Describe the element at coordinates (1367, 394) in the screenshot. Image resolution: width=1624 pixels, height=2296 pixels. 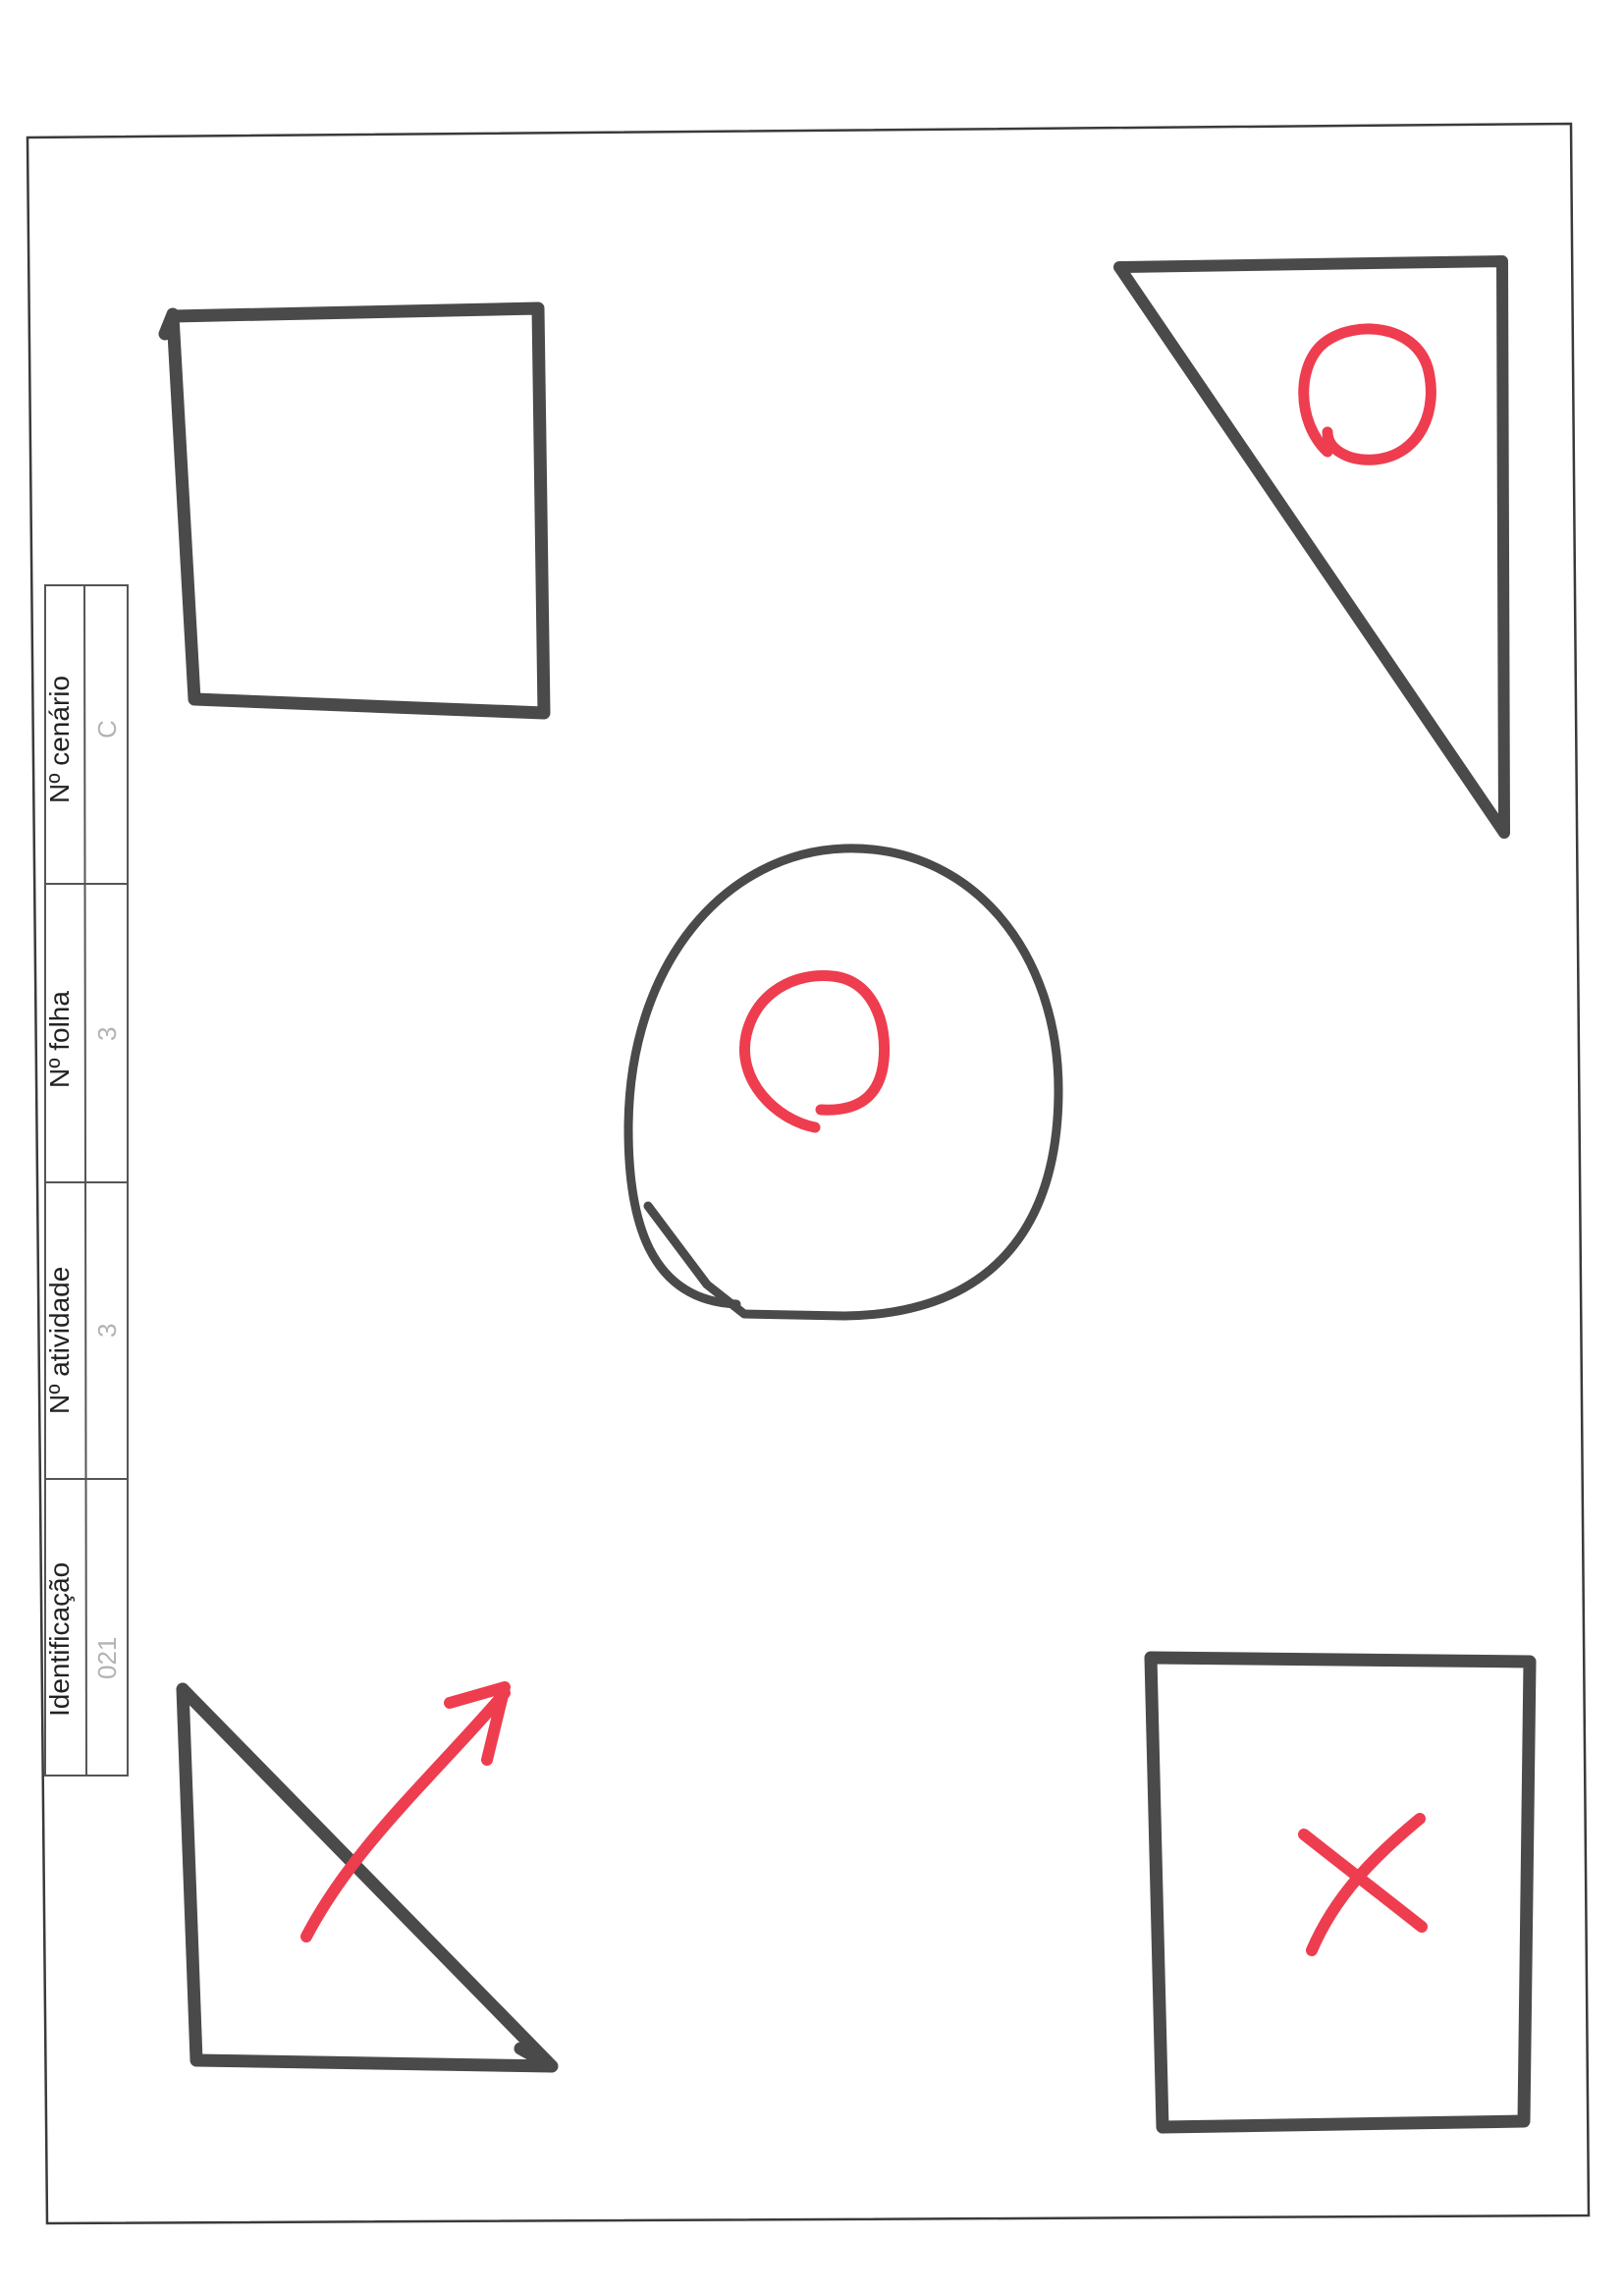
I see `circle-mark-top-right` at that location.